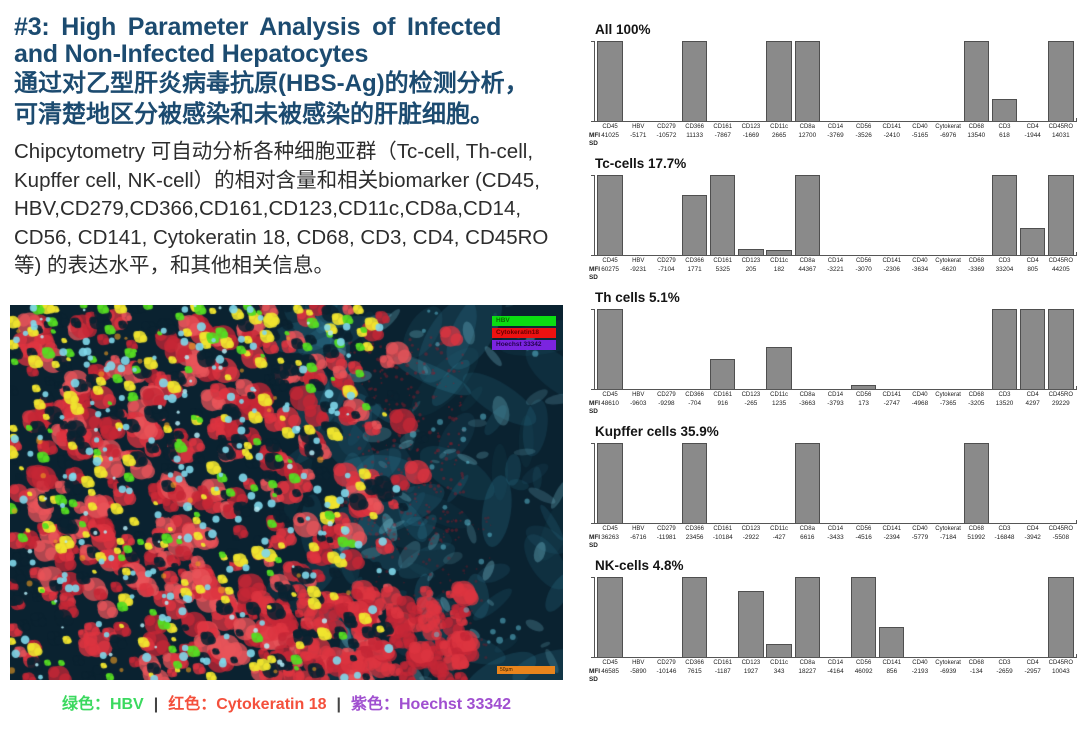  What do you see at coordinates (694, 403) in the screenshot?
I see `mfi-value: -704` at bounding box center [694, 403].